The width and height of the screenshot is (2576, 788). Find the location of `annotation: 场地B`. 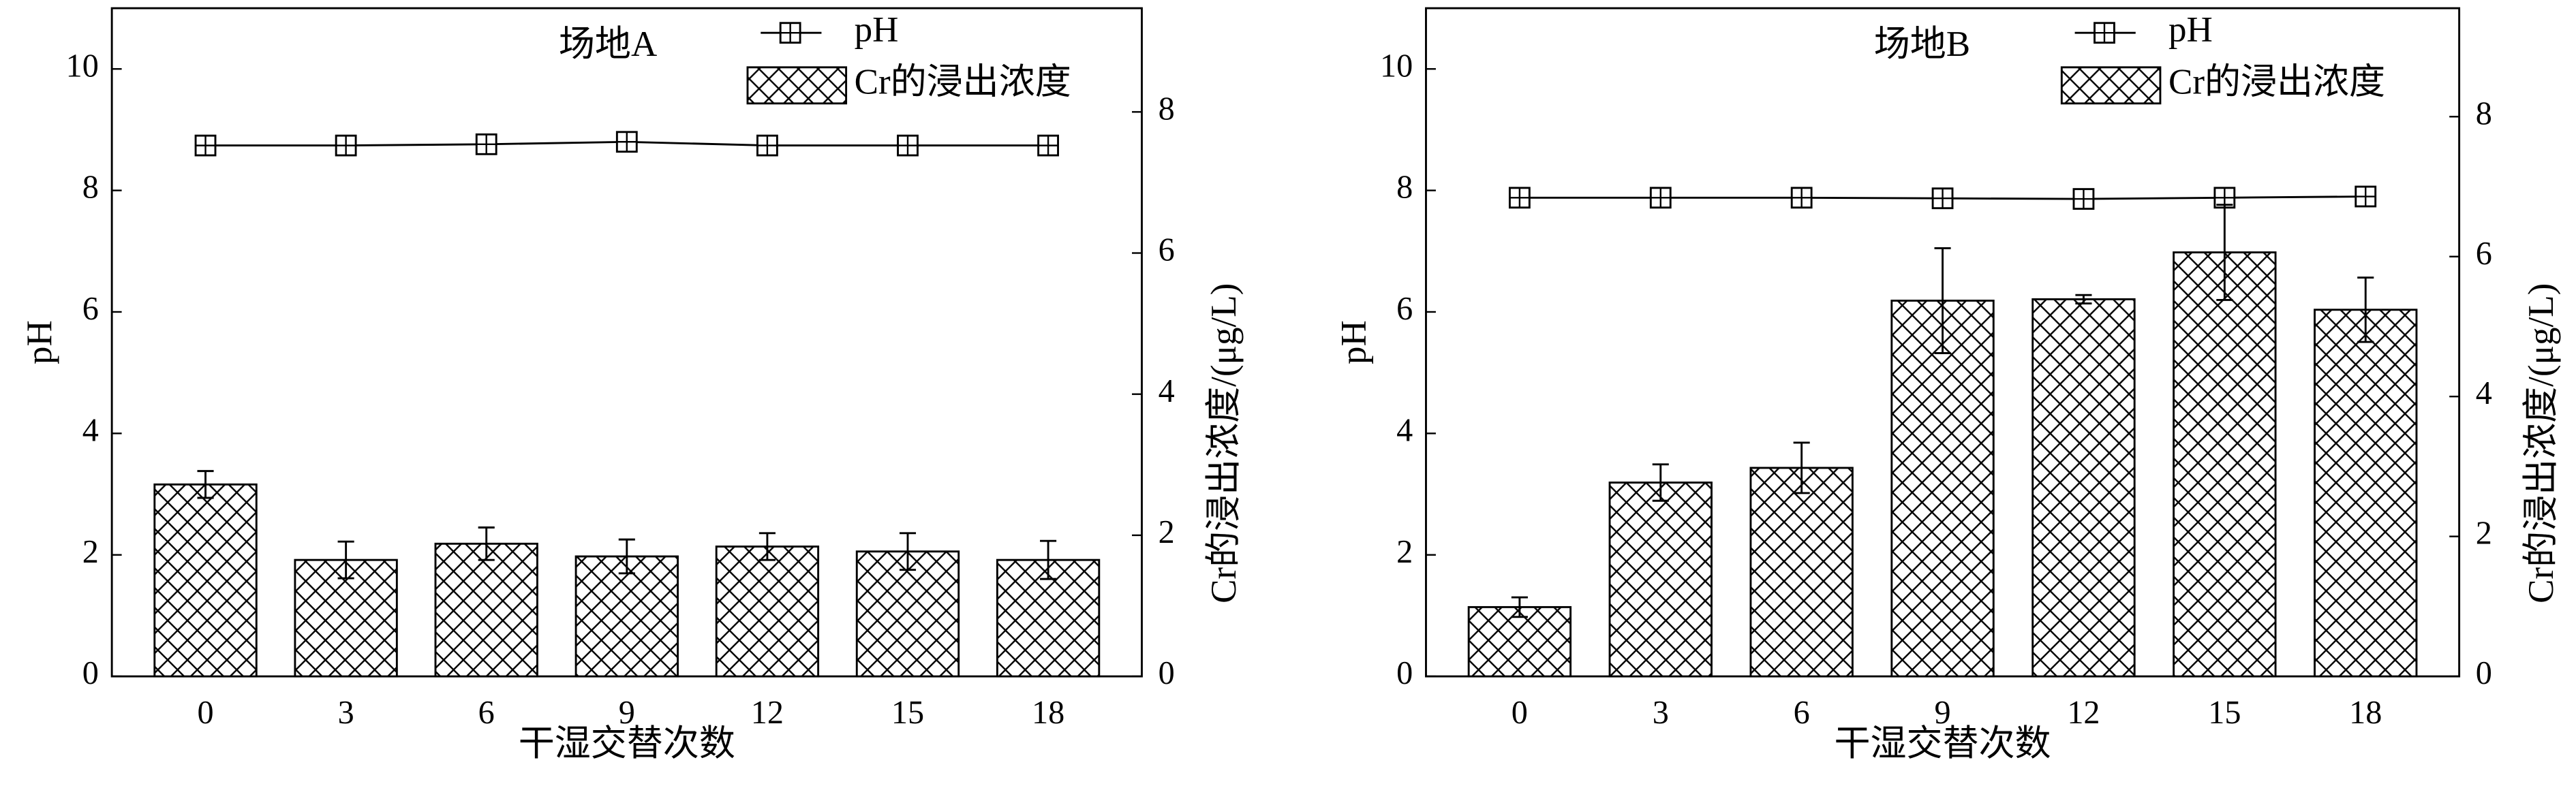

annotation: 场地B is located at coordinates (1922, 44).